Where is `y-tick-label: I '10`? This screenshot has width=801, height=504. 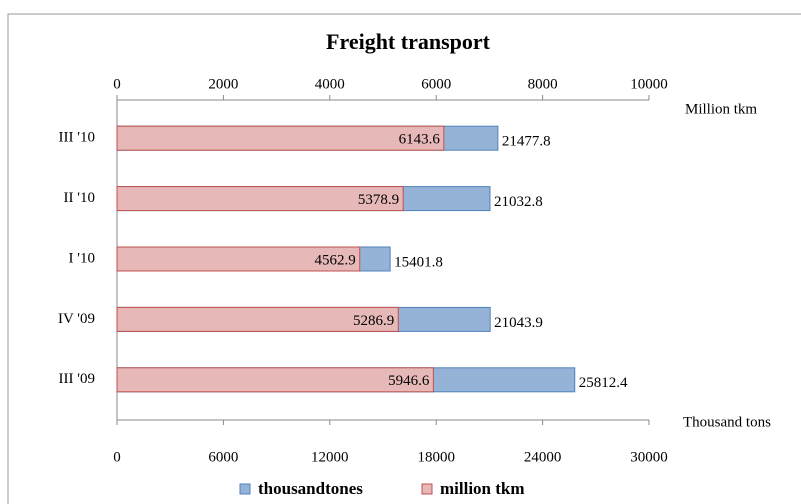 y-tick-label: I '10 is located at coordinates (82, 258).